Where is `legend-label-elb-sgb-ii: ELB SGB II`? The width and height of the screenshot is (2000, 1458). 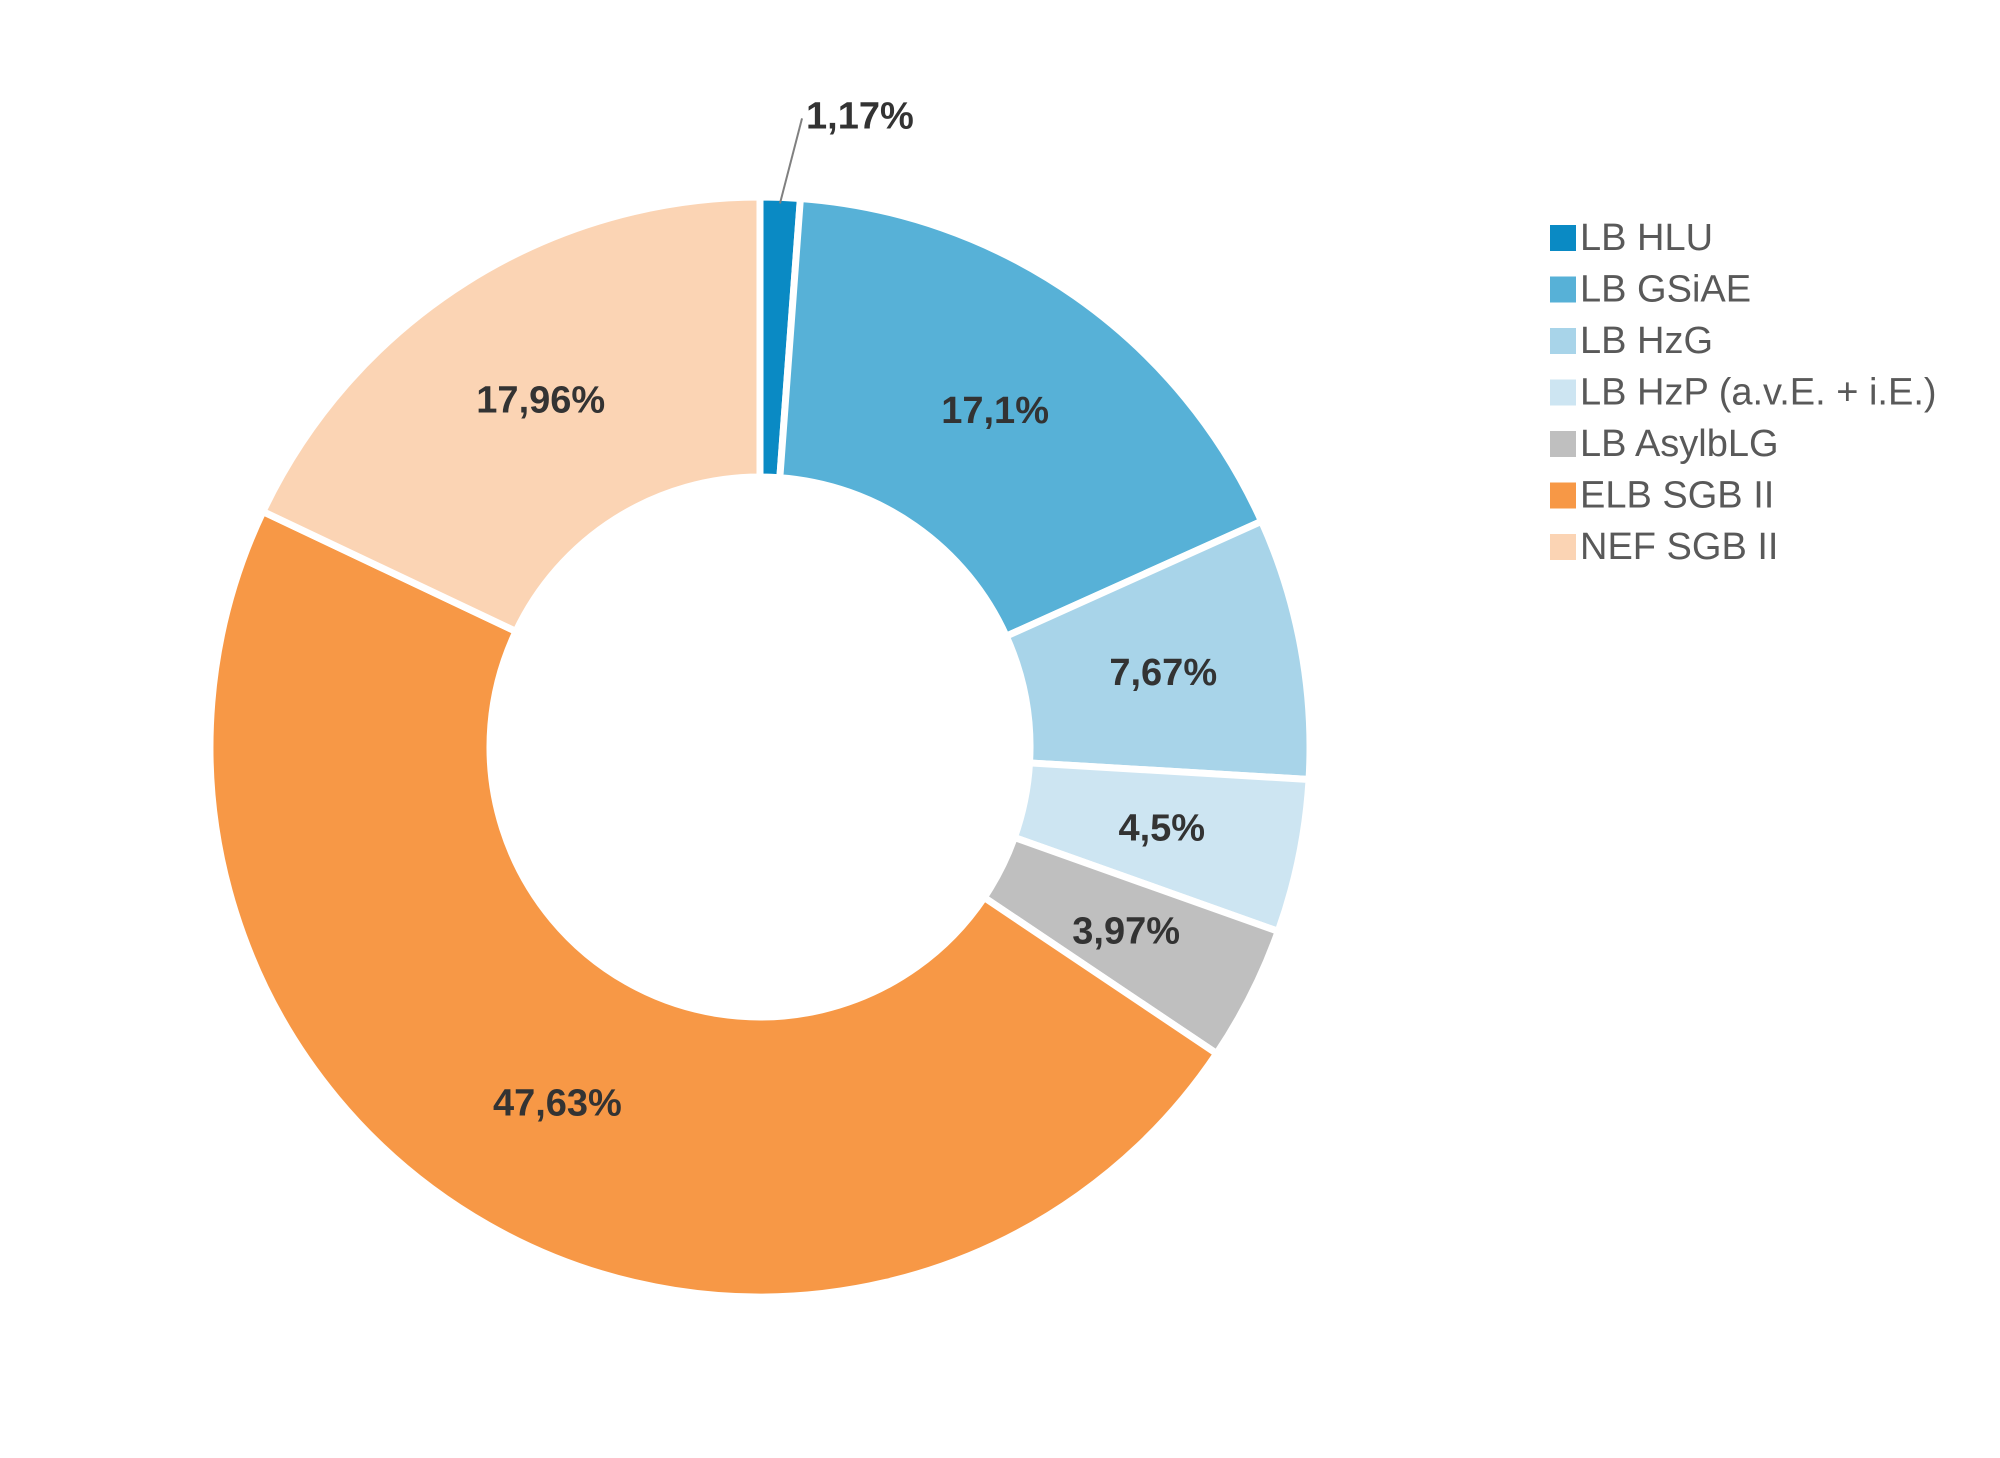 legend-label-elb-sgb-ii: ELB SGB II is located at coordinates (1677, 496).